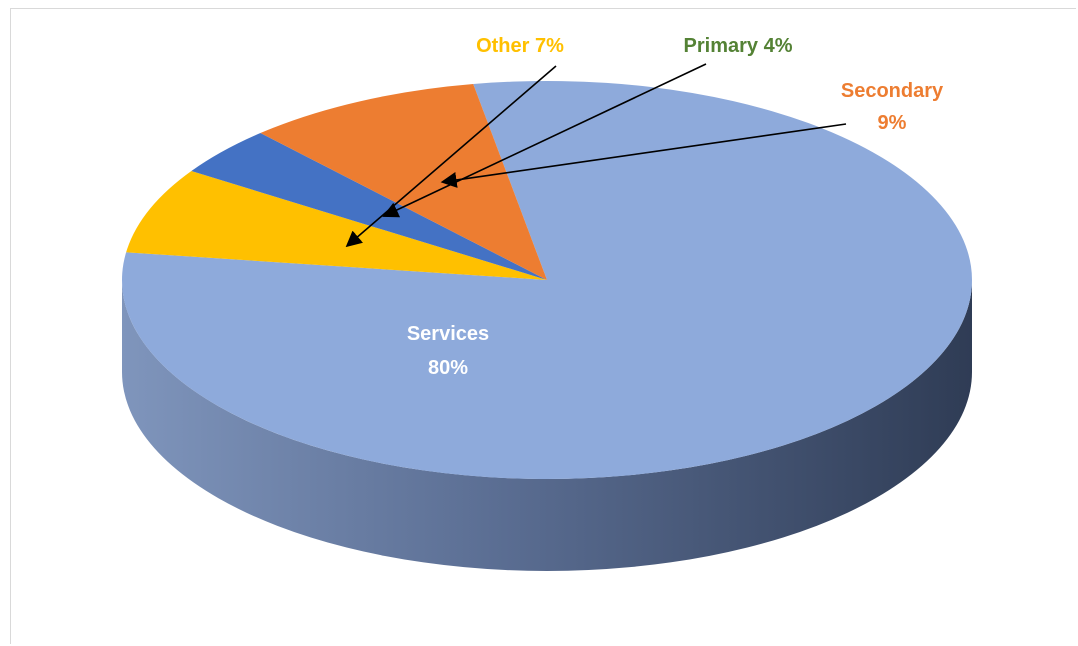  I want to click on arrow-secondary, so click(643, 155).